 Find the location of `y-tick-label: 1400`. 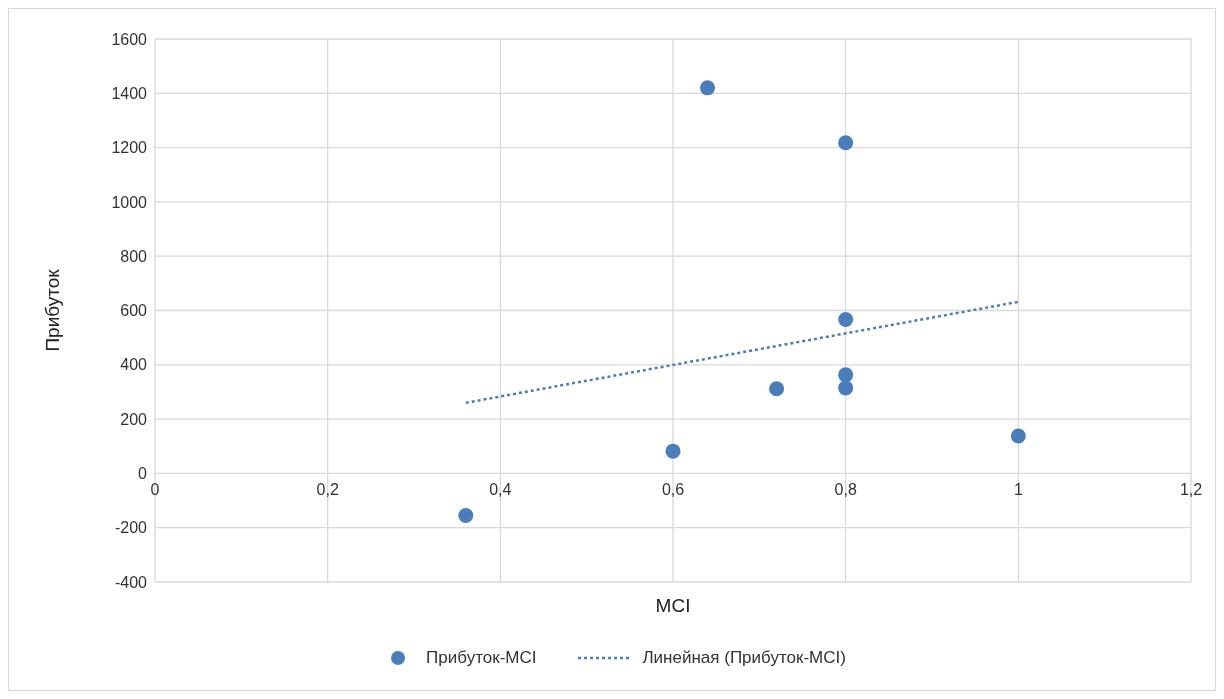

y-tick-label: 1400 is located at coordinates (129, 93).